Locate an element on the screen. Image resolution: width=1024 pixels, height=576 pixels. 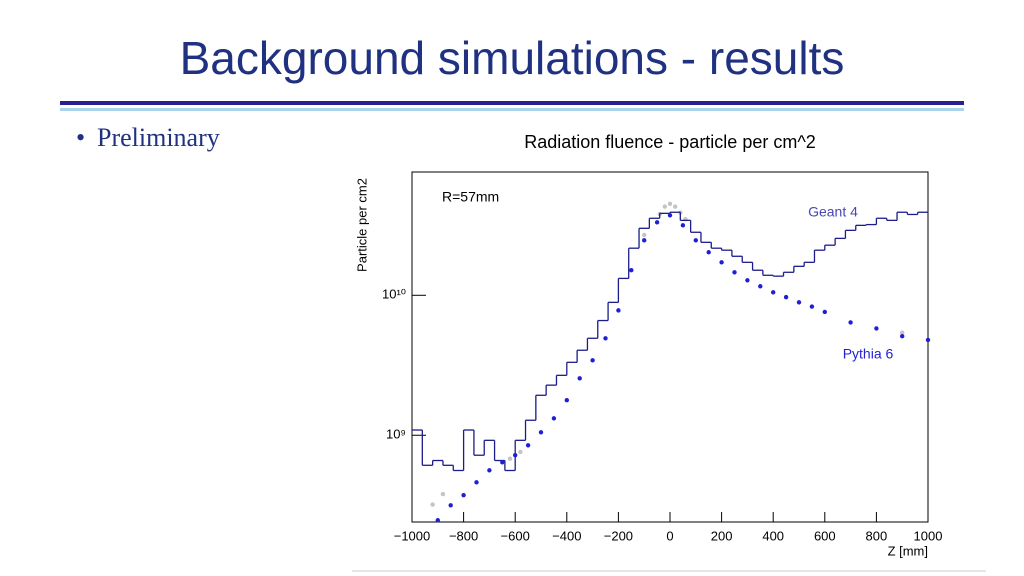
annotation: R=57mm is located at coordinates (470, 197).